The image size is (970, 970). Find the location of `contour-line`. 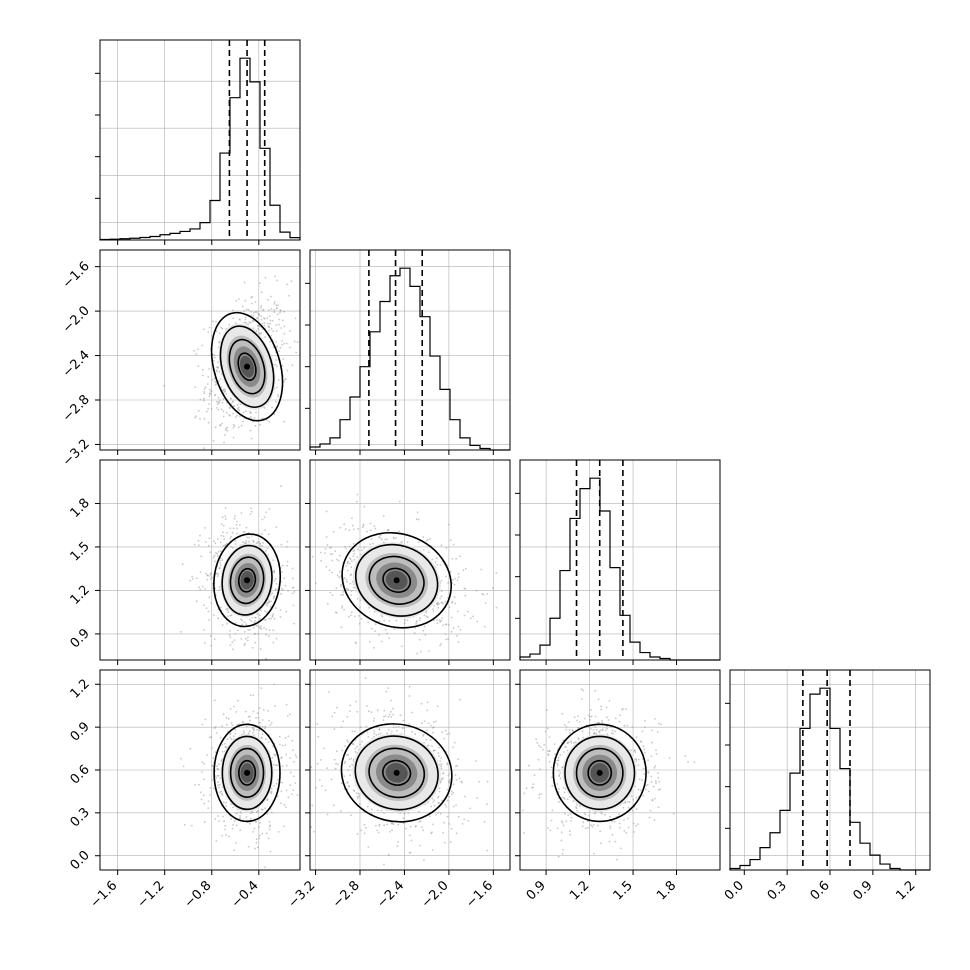

contour-line is located at coordinates (396, 773).